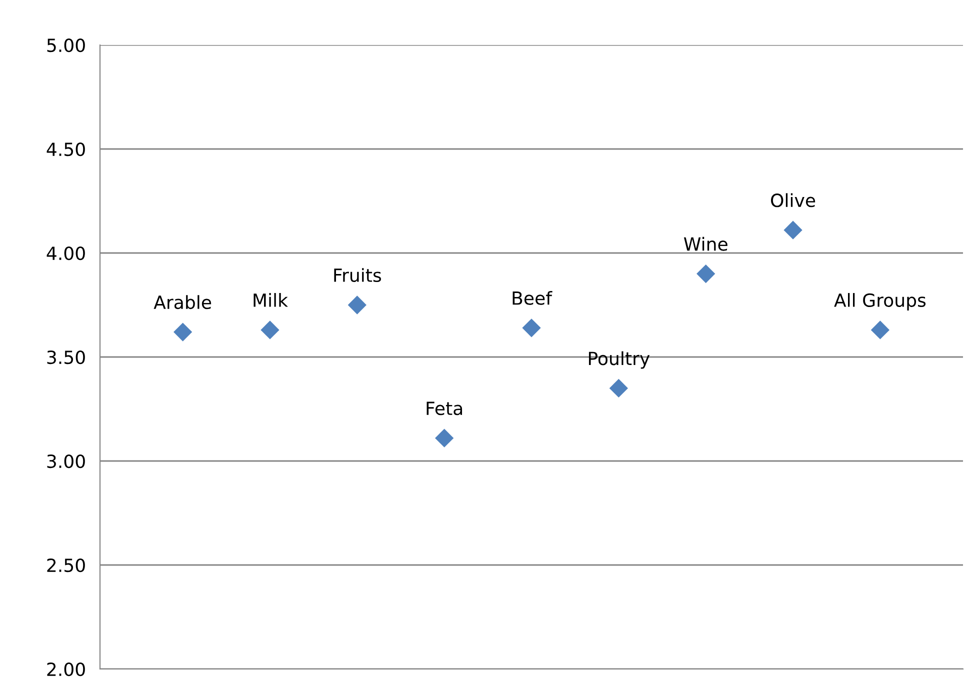  Describe the element at coordinates (66, 565) in the screenshot. I see `y-tick-label: 2.50` at that location.